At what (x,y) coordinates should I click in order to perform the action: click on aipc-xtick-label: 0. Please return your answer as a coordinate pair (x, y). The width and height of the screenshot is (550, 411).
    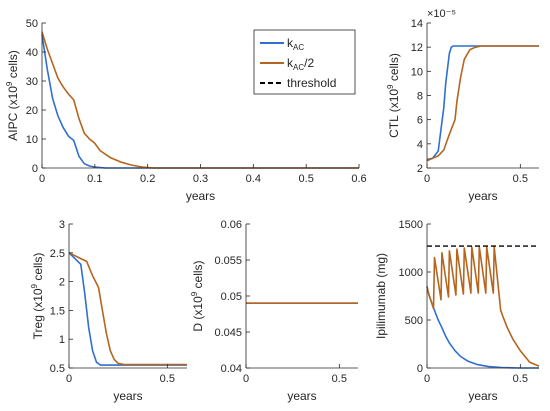
    Looking at the image, I should click on (42, 179).